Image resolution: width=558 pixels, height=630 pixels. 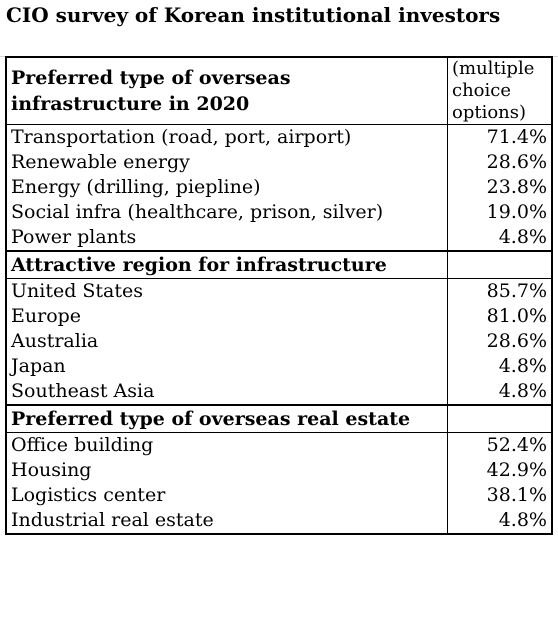 I want to click on row-value: 42.9%, so click(x=500, y=470).